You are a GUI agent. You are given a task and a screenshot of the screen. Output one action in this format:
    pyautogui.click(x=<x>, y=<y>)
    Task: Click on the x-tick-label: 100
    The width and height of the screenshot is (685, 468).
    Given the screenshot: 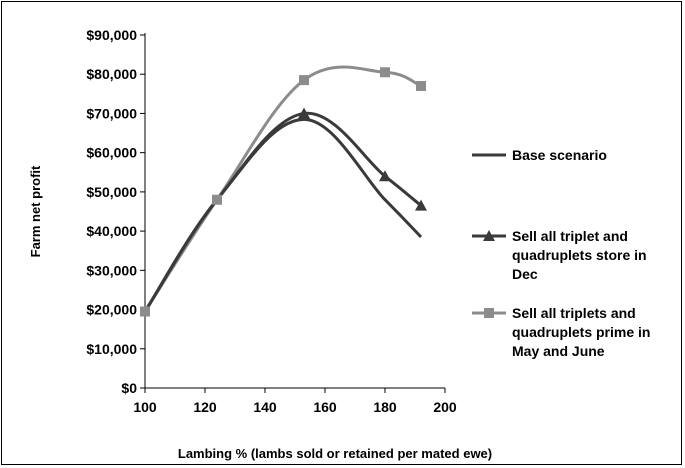 What is the action you would take?
    pyautogui.click(x=145, y=407)
    